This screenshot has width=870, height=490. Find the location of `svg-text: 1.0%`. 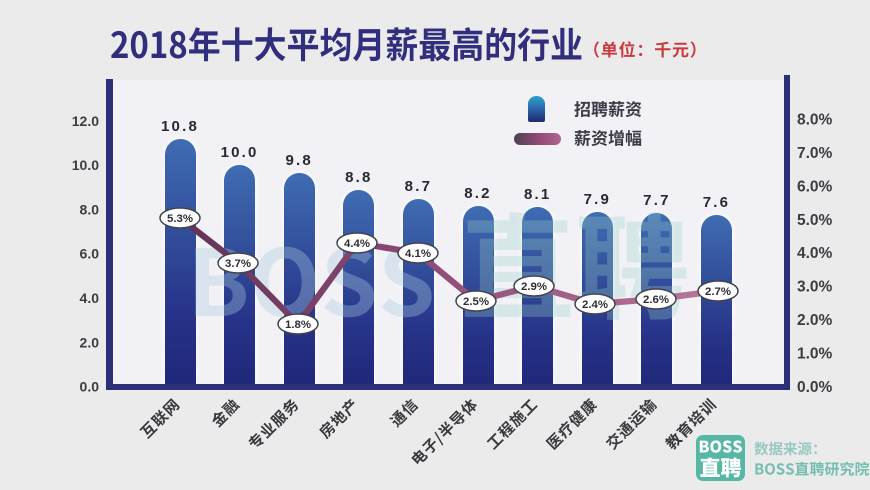

svg-text: 1.0% is located at coordinates (815, 353).